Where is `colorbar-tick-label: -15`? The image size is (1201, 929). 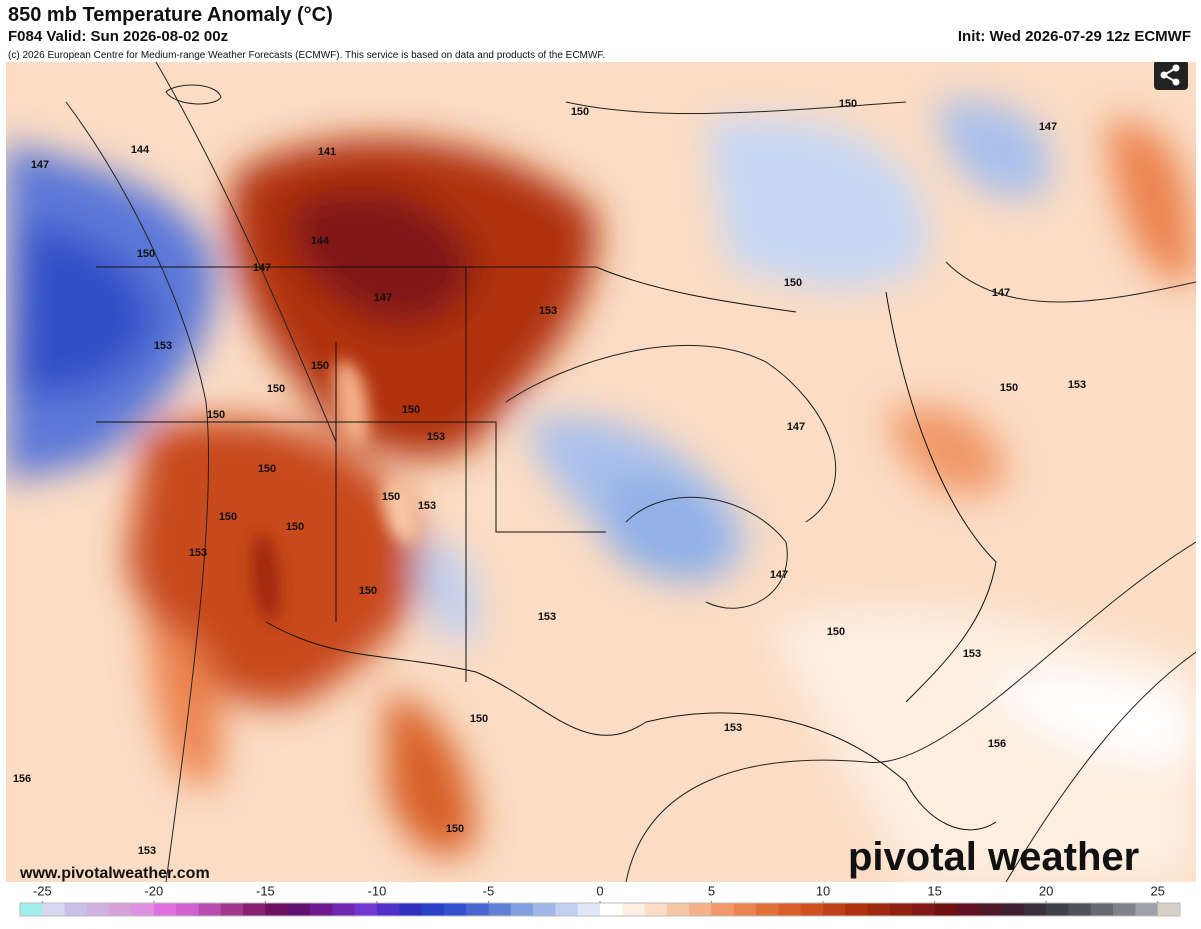
colorbar-tick-label: -15 is located at coordinates (265, 890).